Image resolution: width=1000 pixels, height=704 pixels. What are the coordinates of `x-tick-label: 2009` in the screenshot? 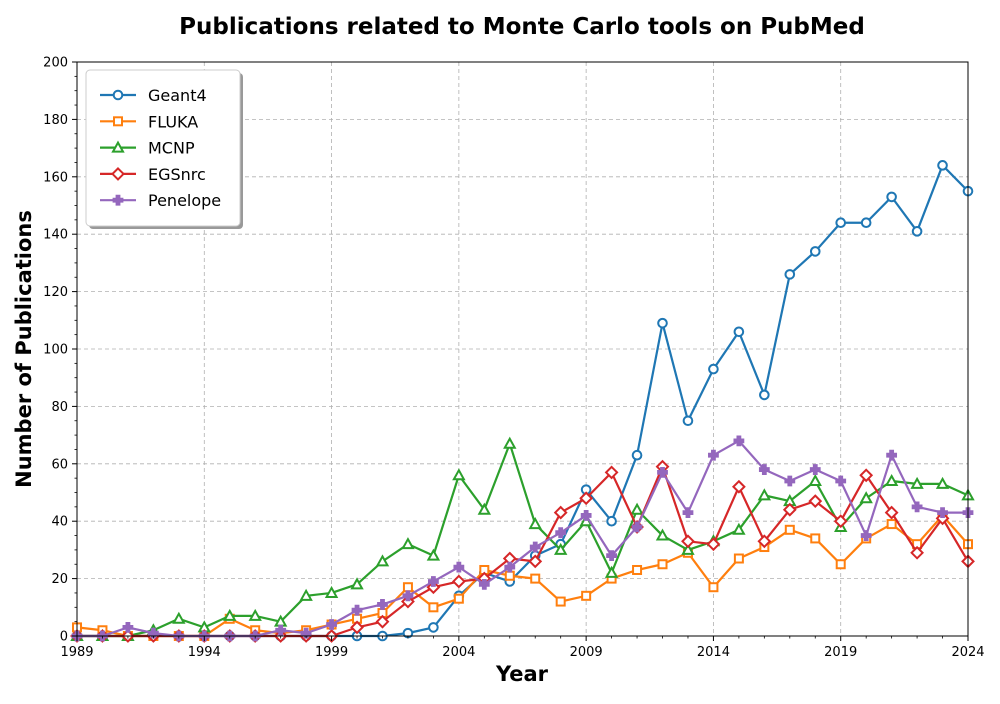 It's located at (586, 652).